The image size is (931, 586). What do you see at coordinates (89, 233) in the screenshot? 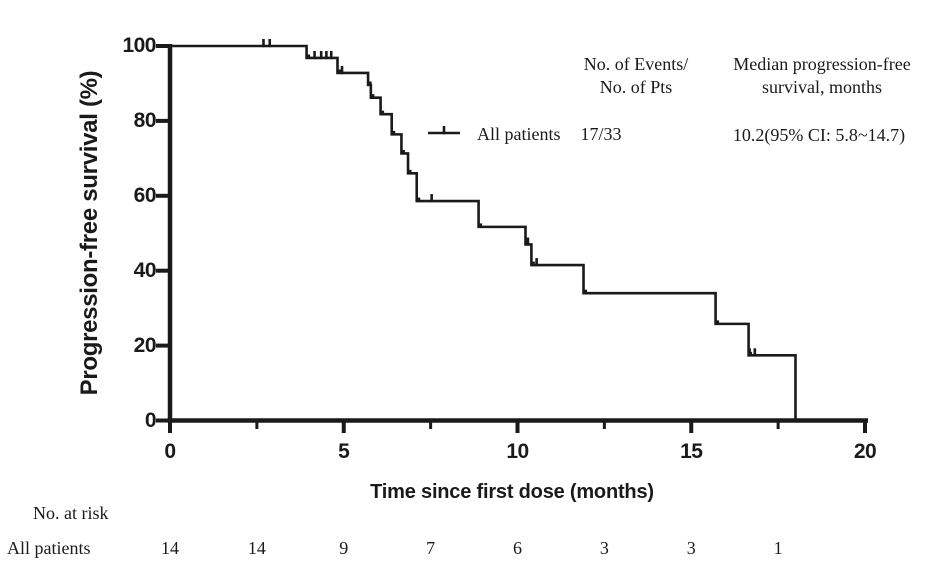
I see `y-axis-title: Progression-free survival (%)` at bounding box center [89, 233].